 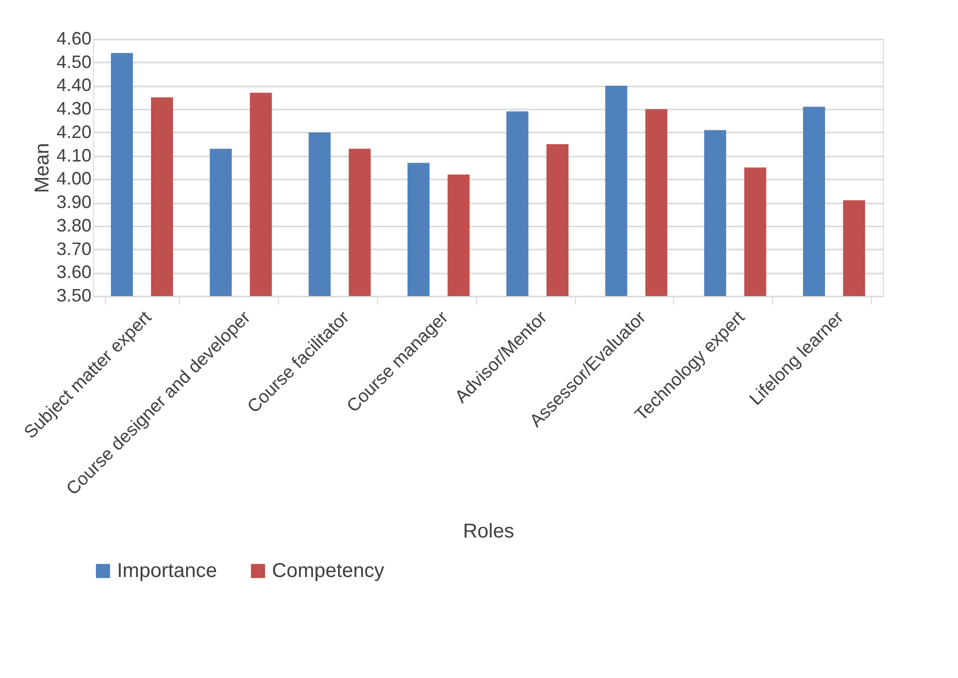 I want to click on y-tick-label: 4.00, so click(x=74, y=178).